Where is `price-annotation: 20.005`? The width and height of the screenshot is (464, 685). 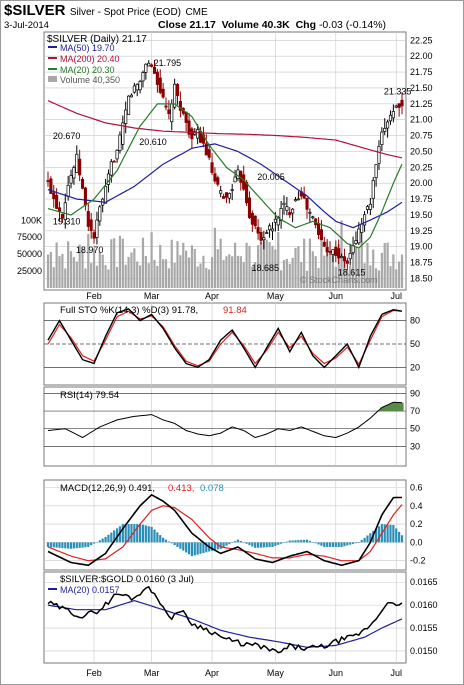
price-annotation: 20.005 is located at coordinates (271, 177).